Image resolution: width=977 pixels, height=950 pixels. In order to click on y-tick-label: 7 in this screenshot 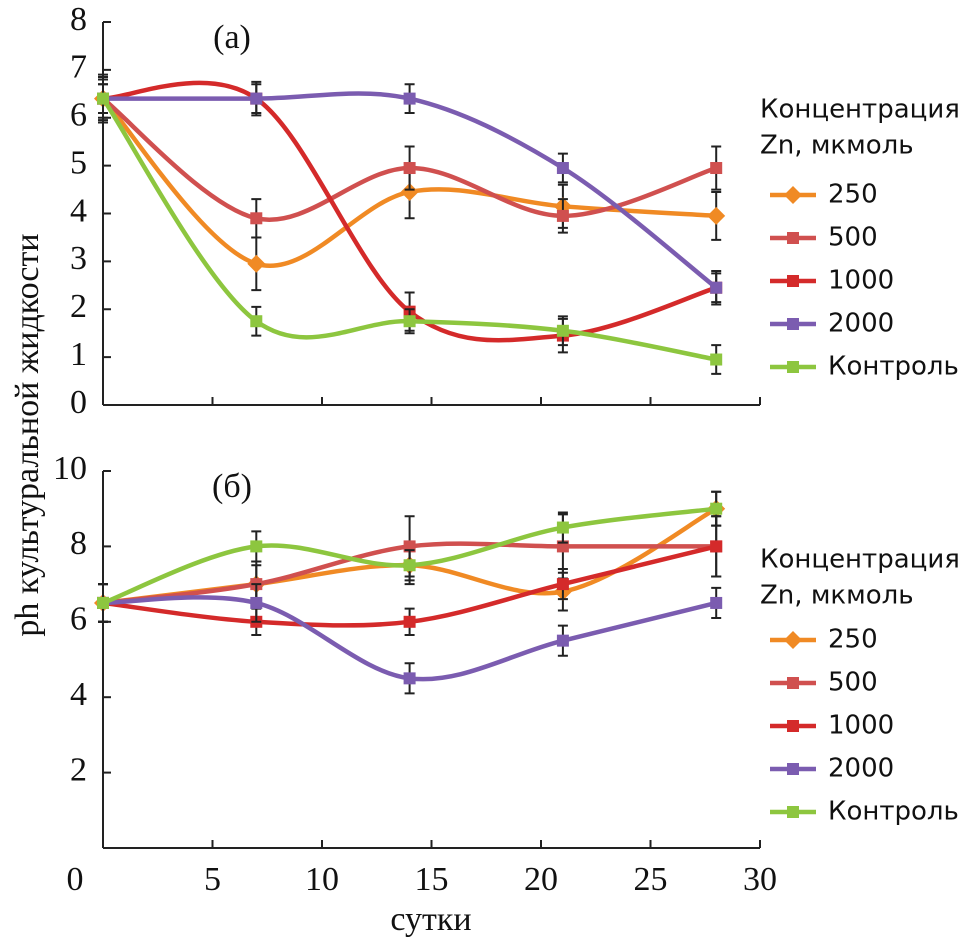, I will do `click(78, 67)`.